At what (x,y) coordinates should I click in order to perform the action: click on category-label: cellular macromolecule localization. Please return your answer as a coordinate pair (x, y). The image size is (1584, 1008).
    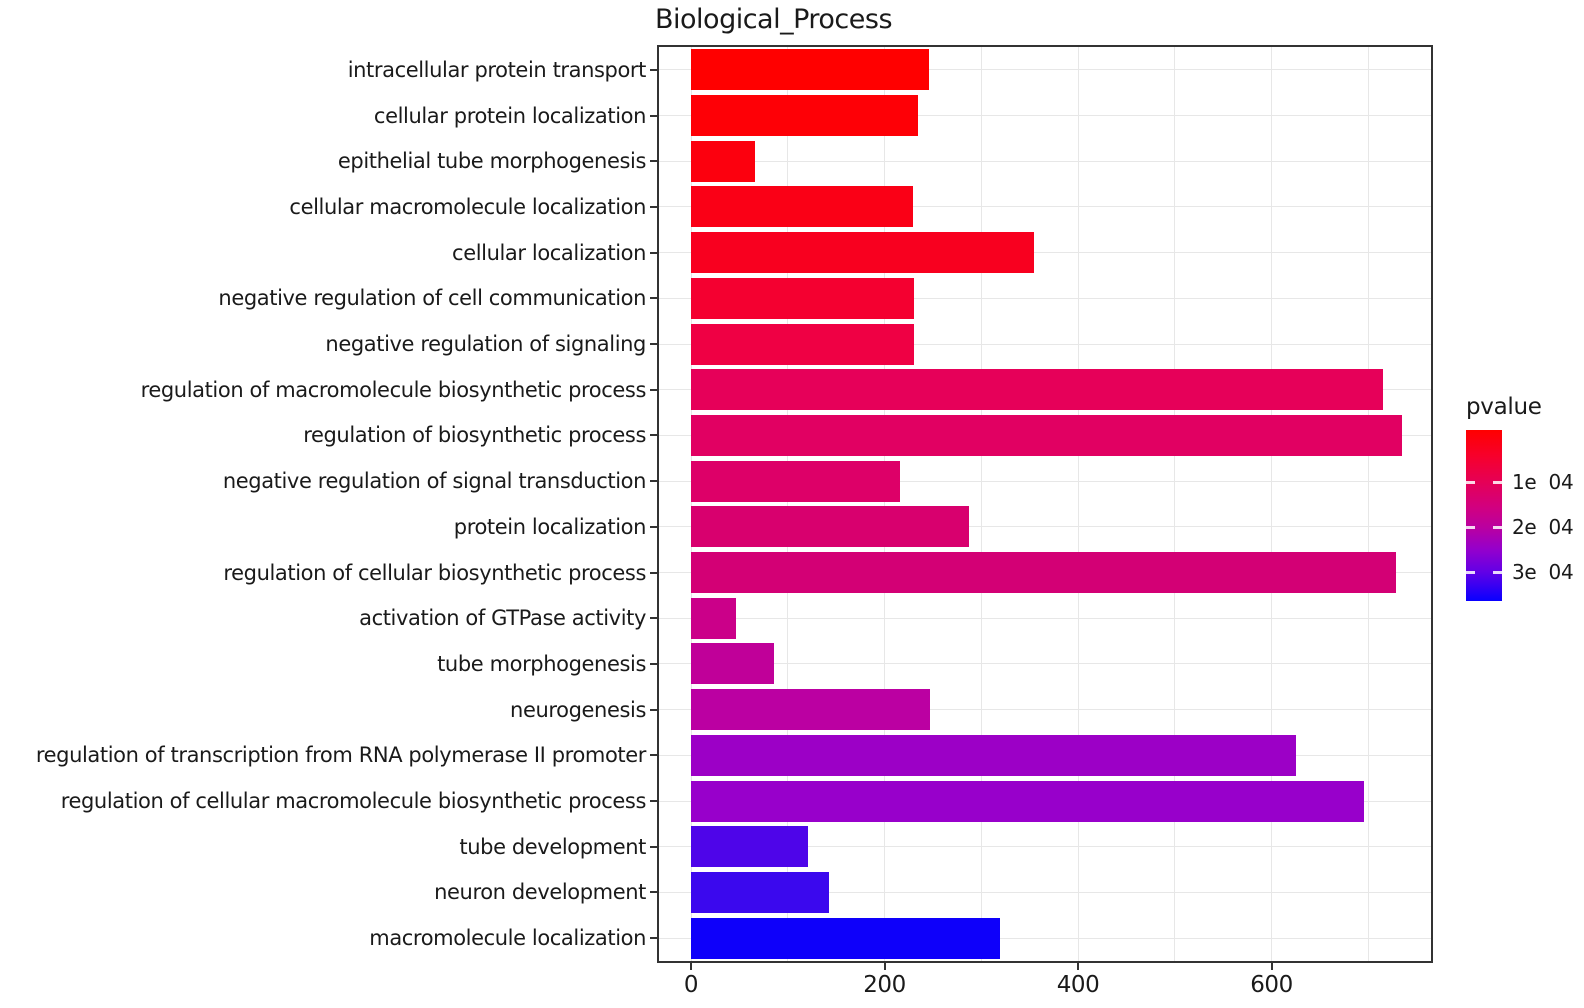
    Looking at the image, I should click on (467, 206).